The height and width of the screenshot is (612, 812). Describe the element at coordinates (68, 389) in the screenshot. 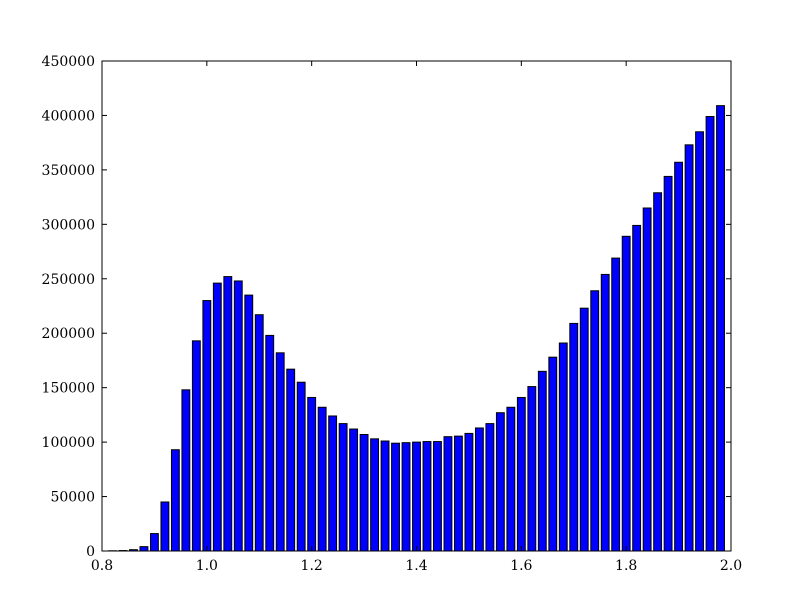

I see `y-tick-label: 150000` at that location.